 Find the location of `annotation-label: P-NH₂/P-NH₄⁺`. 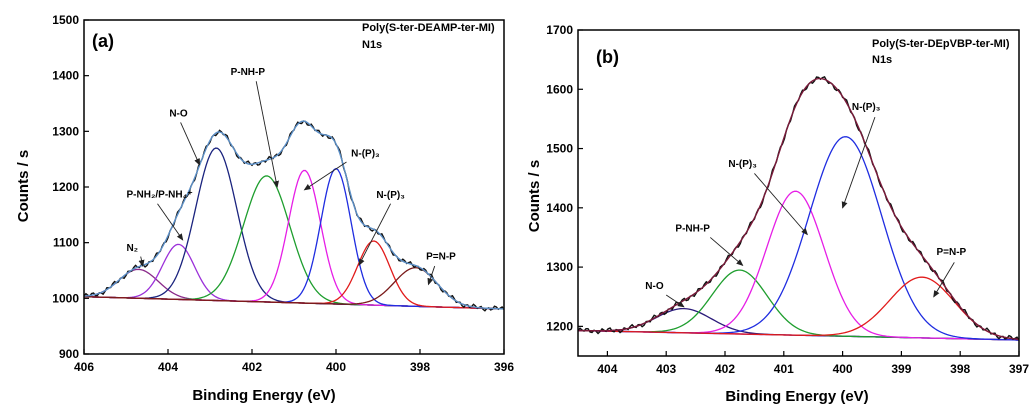

annotation-label: P-NH₂/P-NH₄⁺ is located at coordinates (160, 195).